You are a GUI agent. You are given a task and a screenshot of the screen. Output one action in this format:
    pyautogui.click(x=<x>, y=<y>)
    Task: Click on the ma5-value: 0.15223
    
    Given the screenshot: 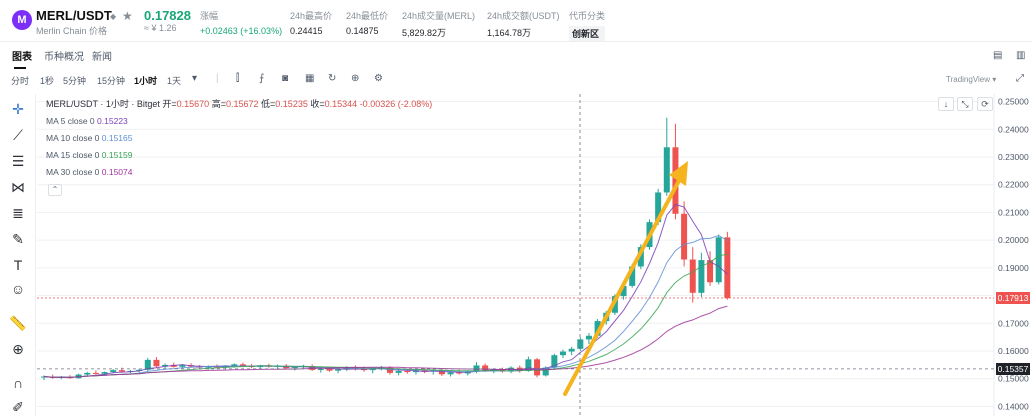 What is the action you would take?
    pyautogui.click(x=112, y=121)
    